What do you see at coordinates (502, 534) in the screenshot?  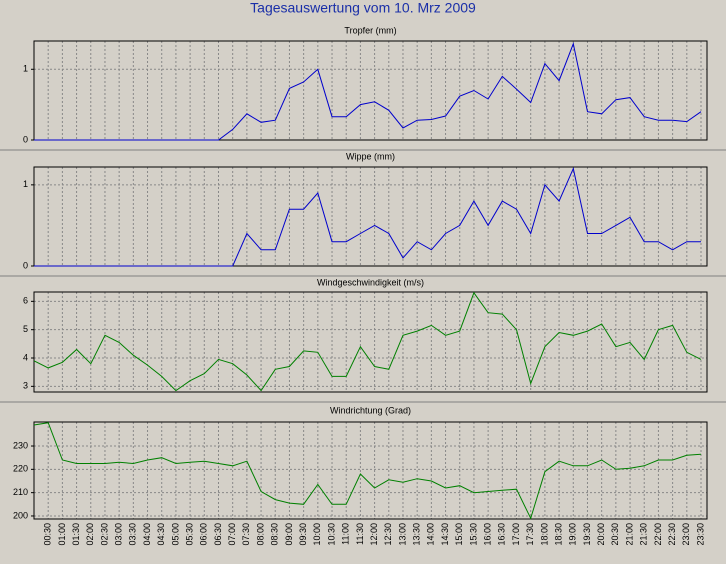 I see `x-tick-label: 16:30` at bounding box center [502, 534].